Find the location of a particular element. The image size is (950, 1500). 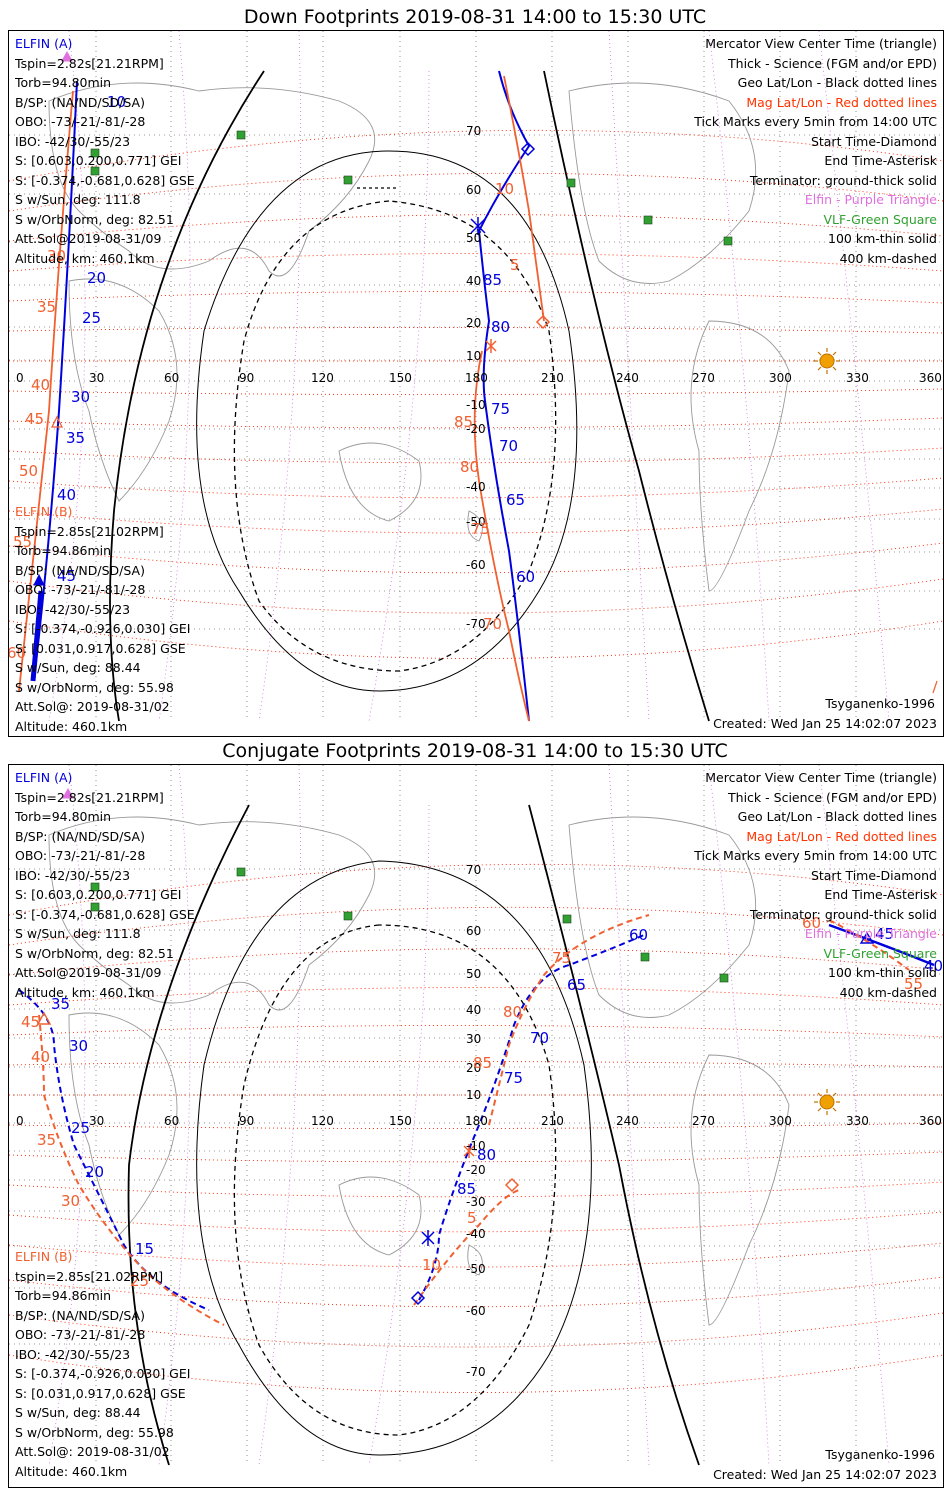

lon-label: 0 is located at coordinates (20, 378).